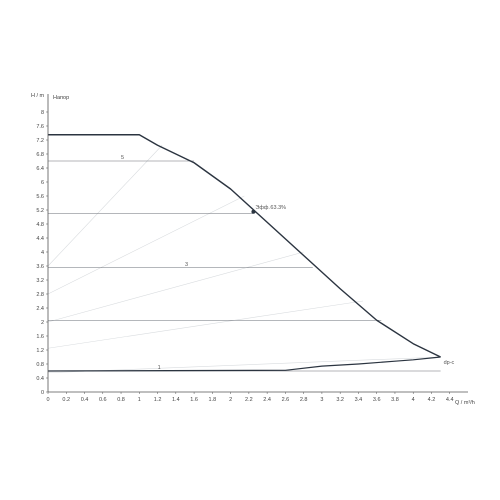 Image resolution: width=500 pixels, height=500 pixels. I want to click on x-tick-label: 4.2, so click(432, 400).